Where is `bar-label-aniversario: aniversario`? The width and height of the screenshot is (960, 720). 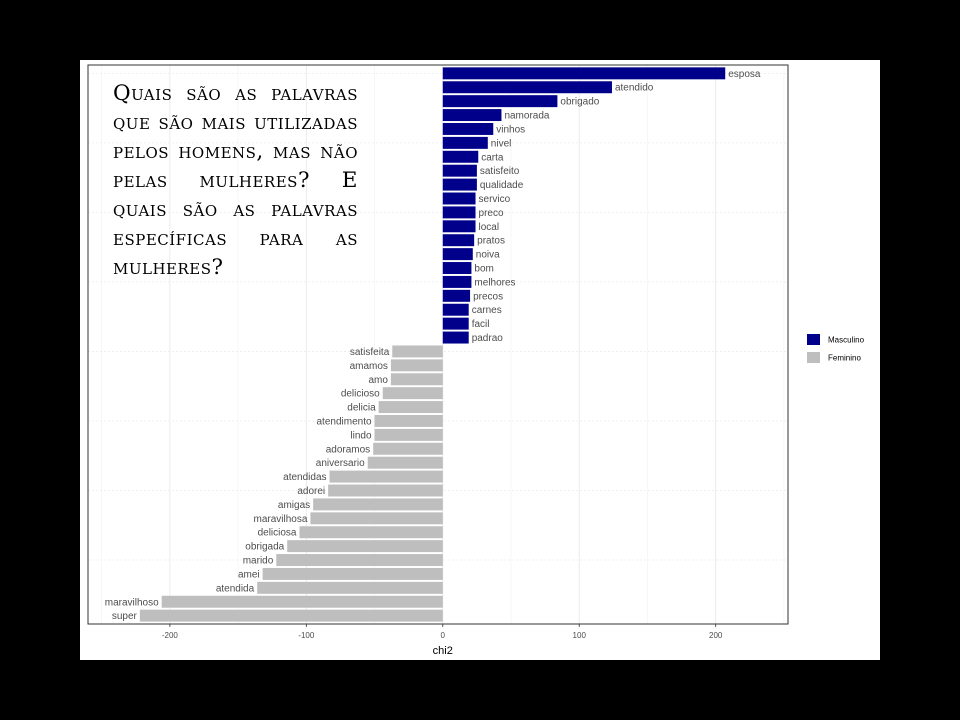 bar-label-aniversario: aniversario is located at coordinates (340, 463).